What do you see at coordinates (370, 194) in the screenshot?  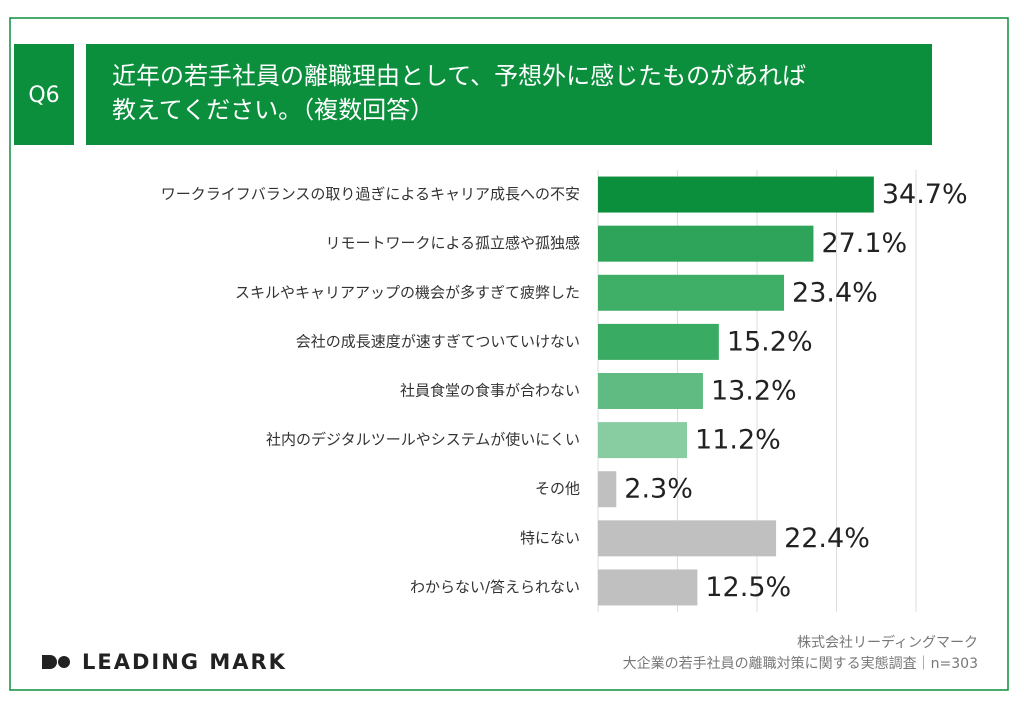 I see `category-label: ワークライフバランスの取り過ぎによるキャリア成長への不安` at bounding box center [370, 194].